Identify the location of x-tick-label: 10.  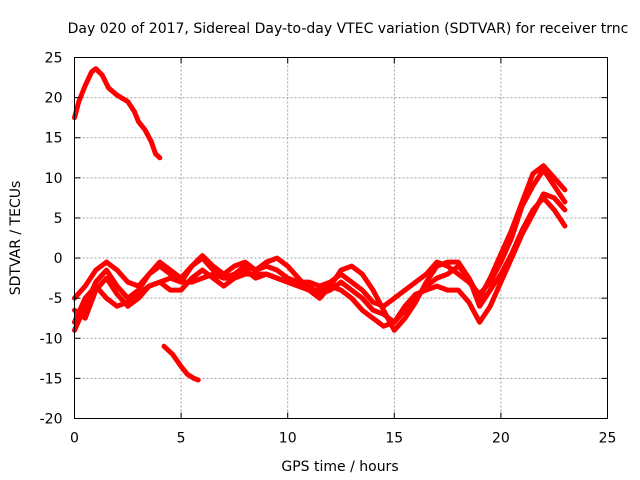
(288, 439).